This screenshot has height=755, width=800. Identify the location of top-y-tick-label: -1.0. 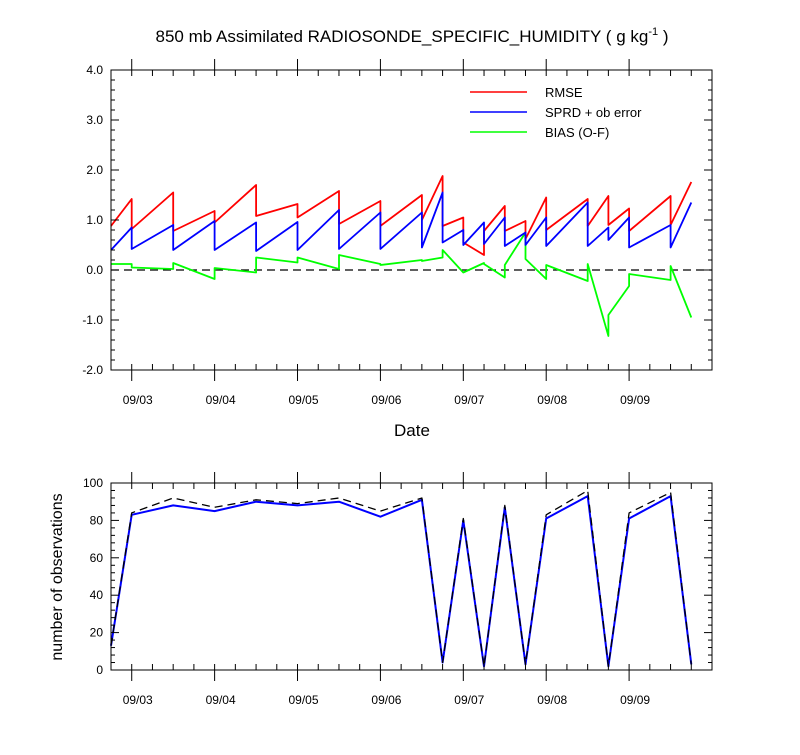
(92, 320).